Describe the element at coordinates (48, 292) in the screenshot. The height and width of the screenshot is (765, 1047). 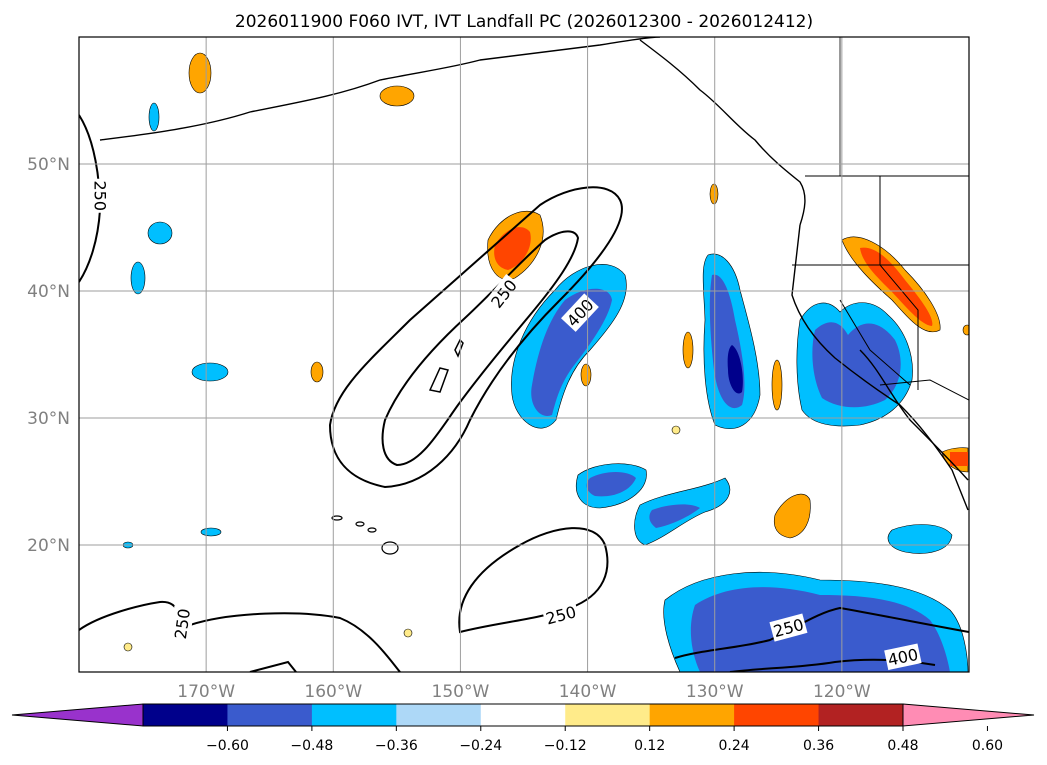
I see `lat-tick-label: 40°N` at that location.